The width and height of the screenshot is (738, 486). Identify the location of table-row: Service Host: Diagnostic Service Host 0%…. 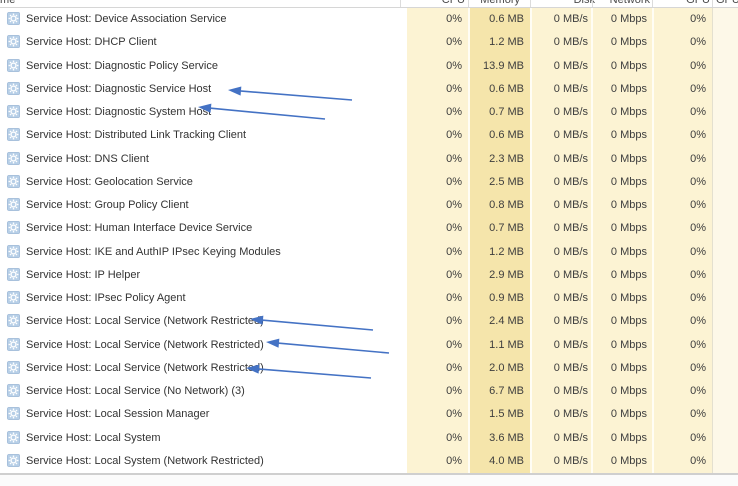
(369, 89).